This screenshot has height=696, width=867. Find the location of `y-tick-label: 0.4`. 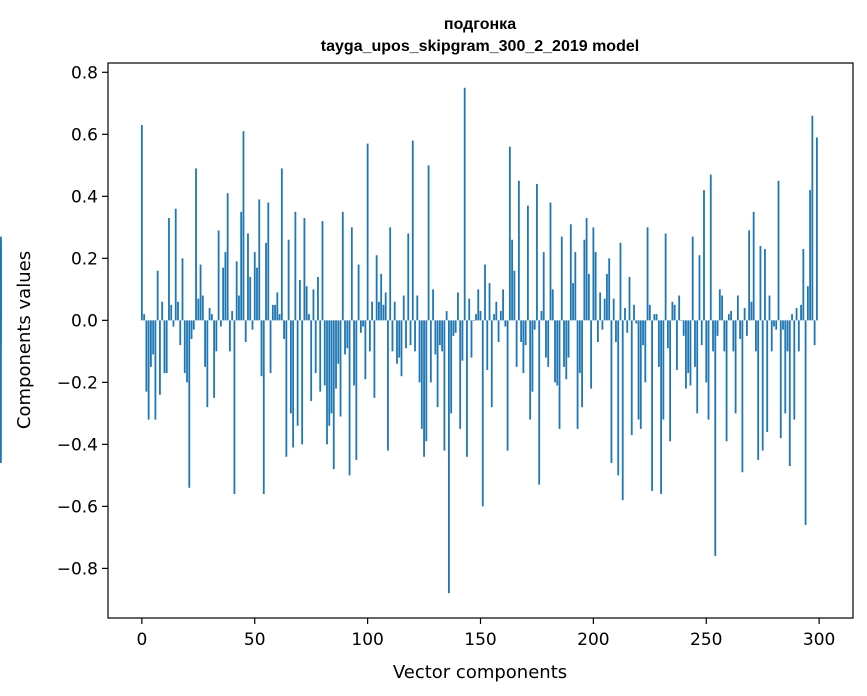

y-tick-label: 0.4 is located at coordinates (84, 197).